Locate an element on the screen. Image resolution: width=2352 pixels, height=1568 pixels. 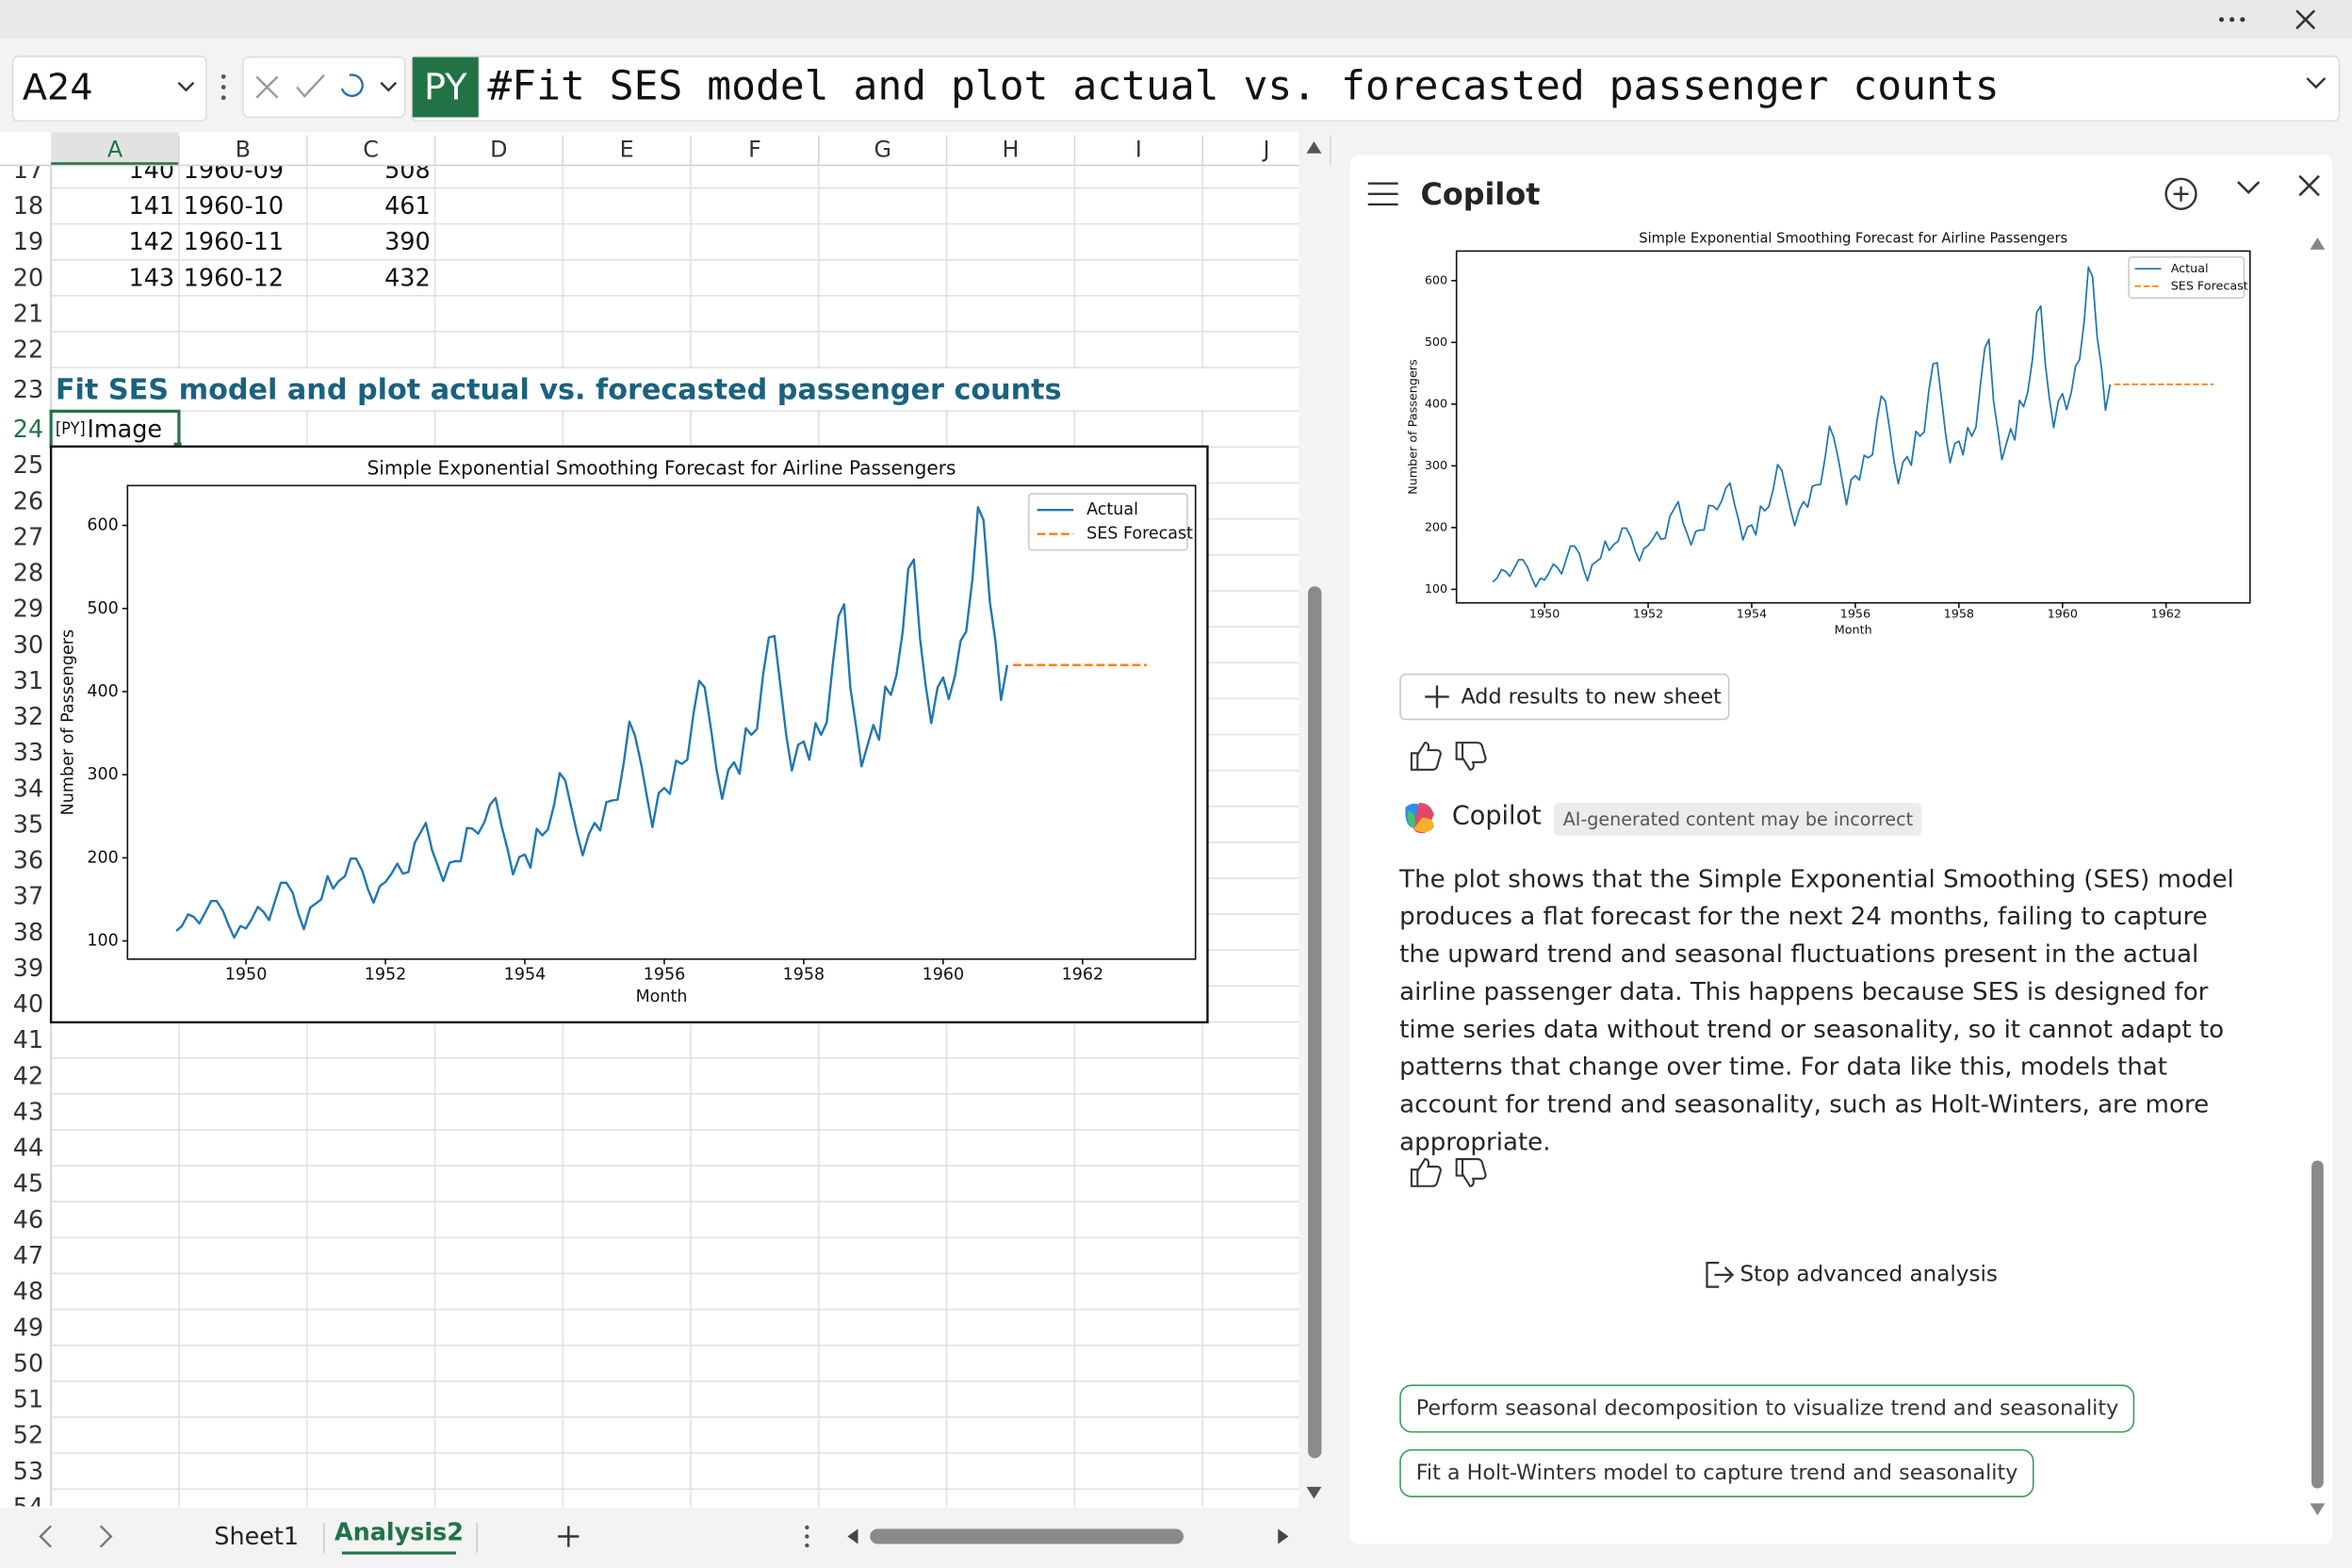
formula-input is located at coordinates (1376, 89).